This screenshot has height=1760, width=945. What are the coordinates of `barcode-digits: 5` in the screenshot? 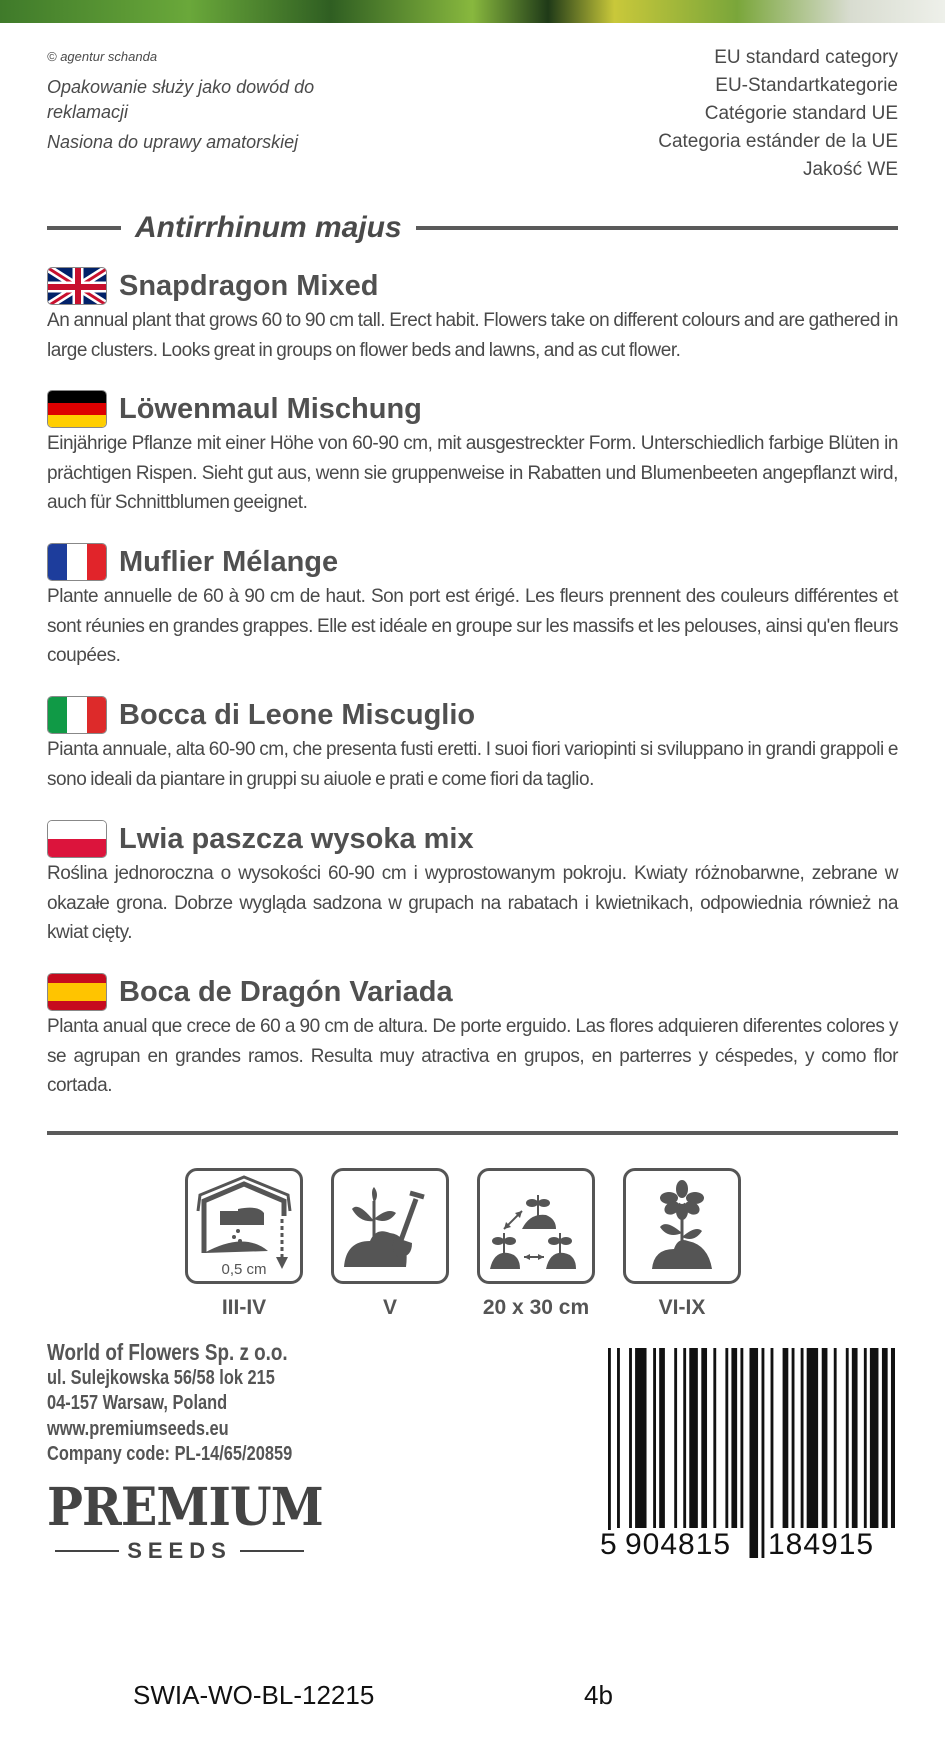 It's located at (609, 1543).